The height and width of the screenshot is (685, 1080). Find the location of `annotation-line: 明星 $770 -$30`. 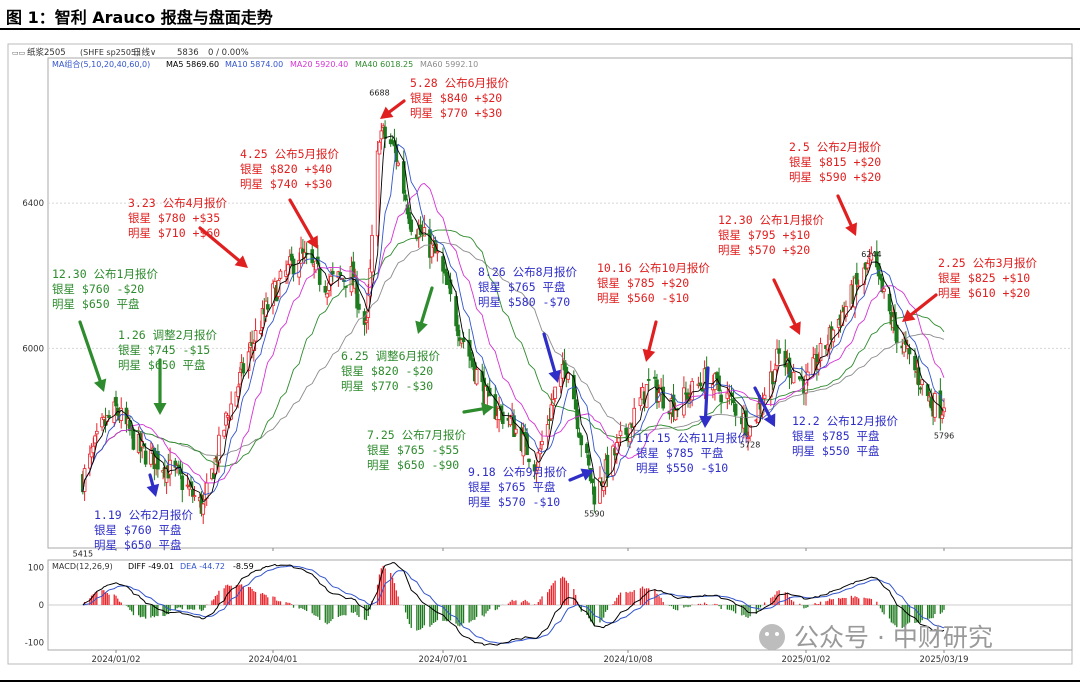

annotation-line: 明星 $770 -$30 is located at coordinates (387, 386).